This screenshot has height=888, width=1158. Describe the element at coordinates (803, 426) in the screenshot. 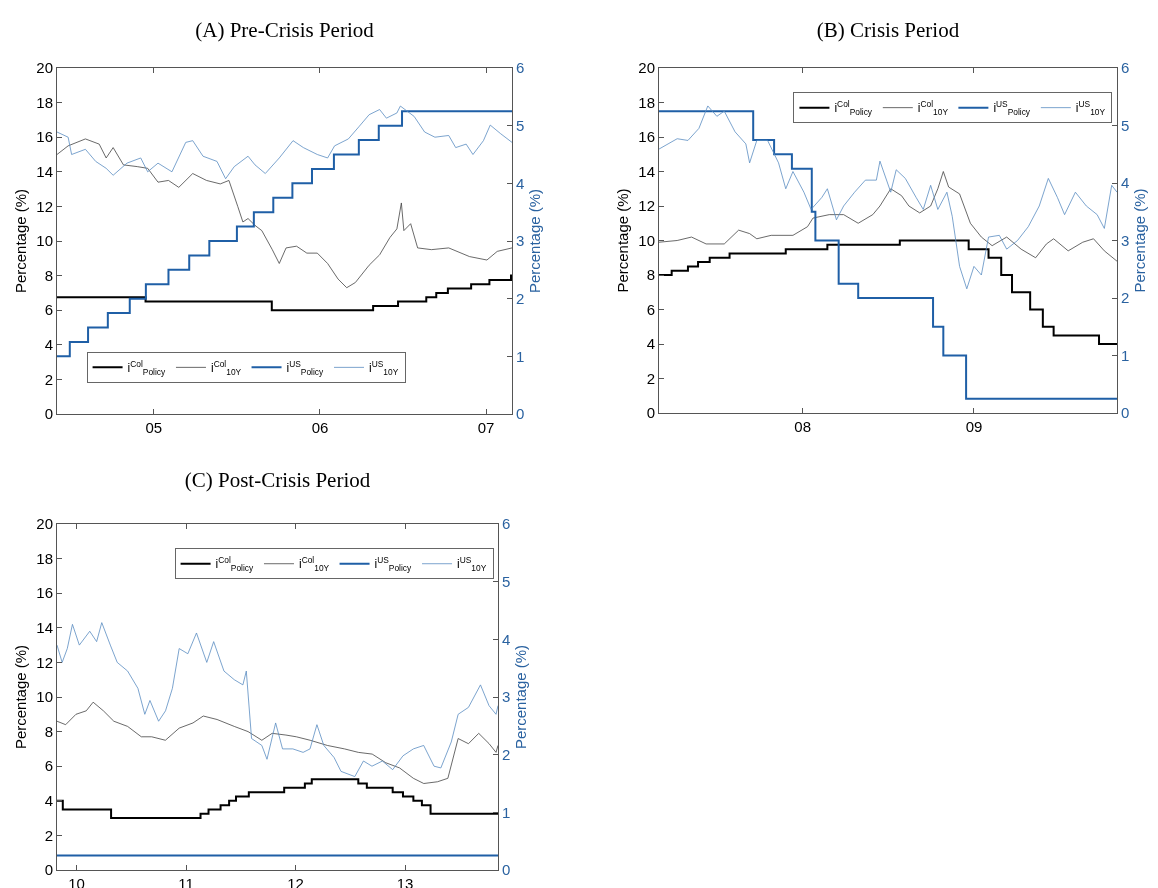

I see `x-tick-label: 08` at that location.